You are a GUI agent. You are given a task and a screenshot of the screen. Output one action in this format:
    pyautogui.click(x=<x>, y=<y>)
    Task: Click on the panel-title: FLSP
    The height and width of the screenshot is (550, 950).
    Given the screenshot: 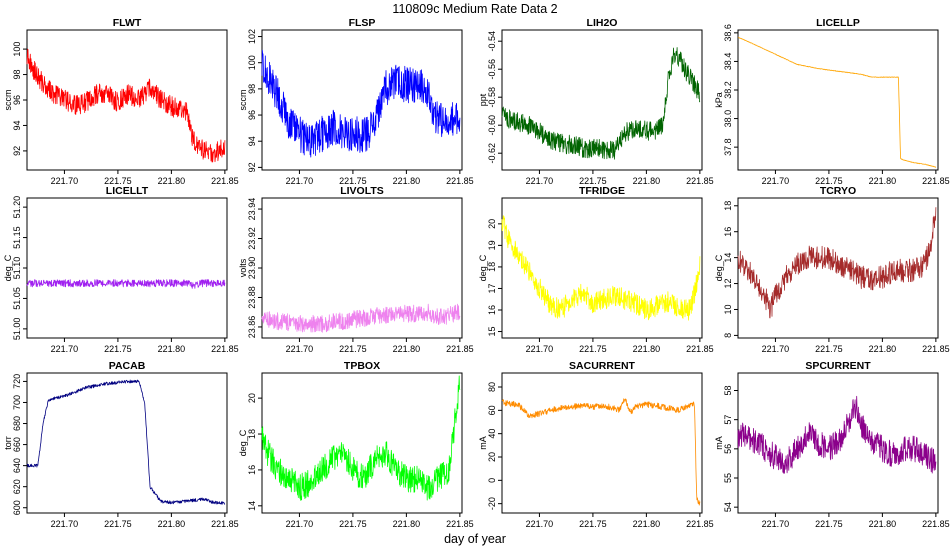 What is the action you would take?
    pyautogui.click(x=362, y=23)
    